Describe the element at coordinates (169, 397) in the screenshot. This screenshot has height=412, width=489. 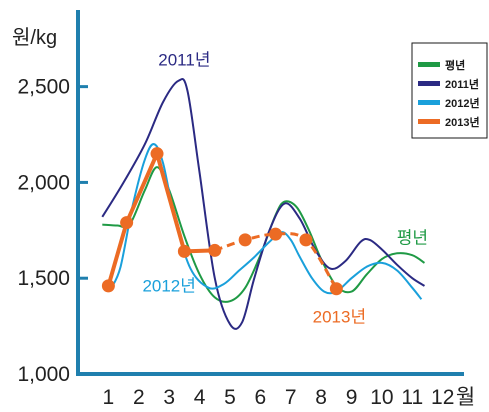
I see `x-tick-label: 3` at that location.